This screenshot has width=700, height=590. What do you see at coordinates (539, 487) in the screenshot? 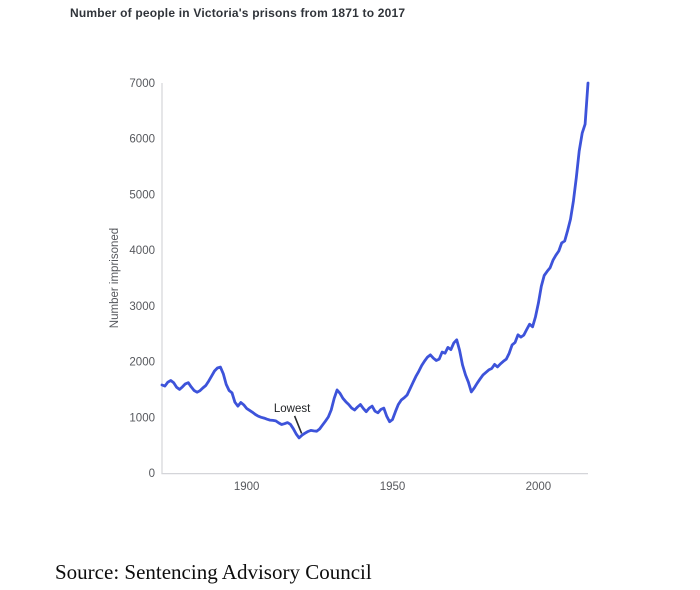
I see `x-tick-label: 2000` at bounding box center [539, 487].